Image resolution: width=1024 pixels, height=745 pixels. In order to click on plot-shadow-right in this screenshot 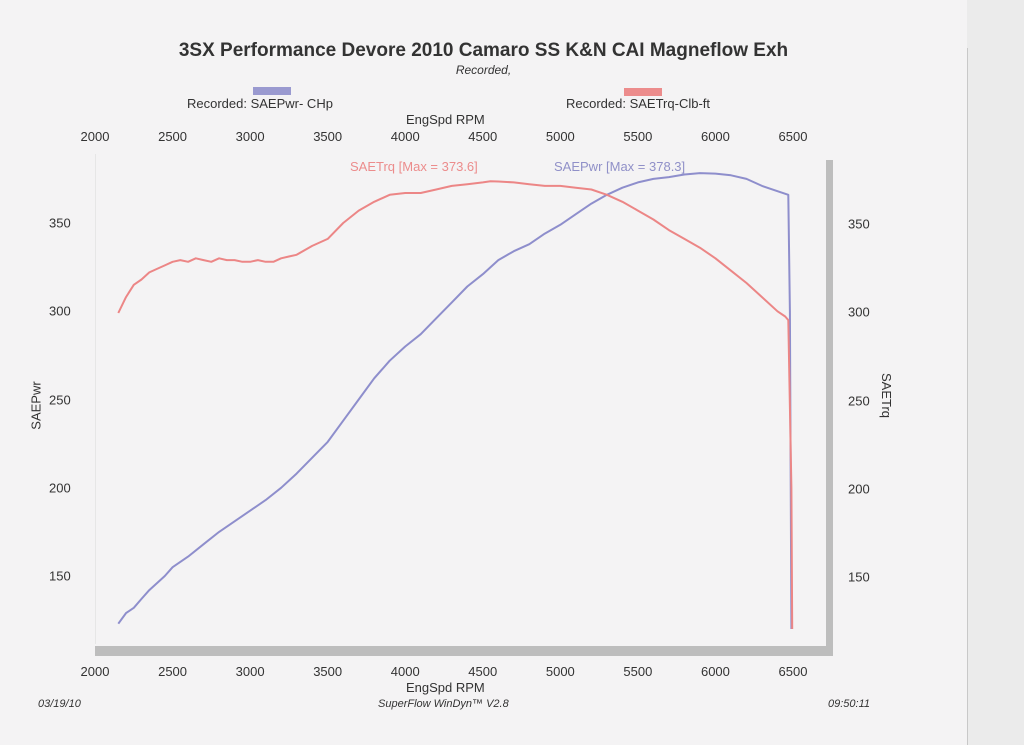, I will do `click(829, 408)`.